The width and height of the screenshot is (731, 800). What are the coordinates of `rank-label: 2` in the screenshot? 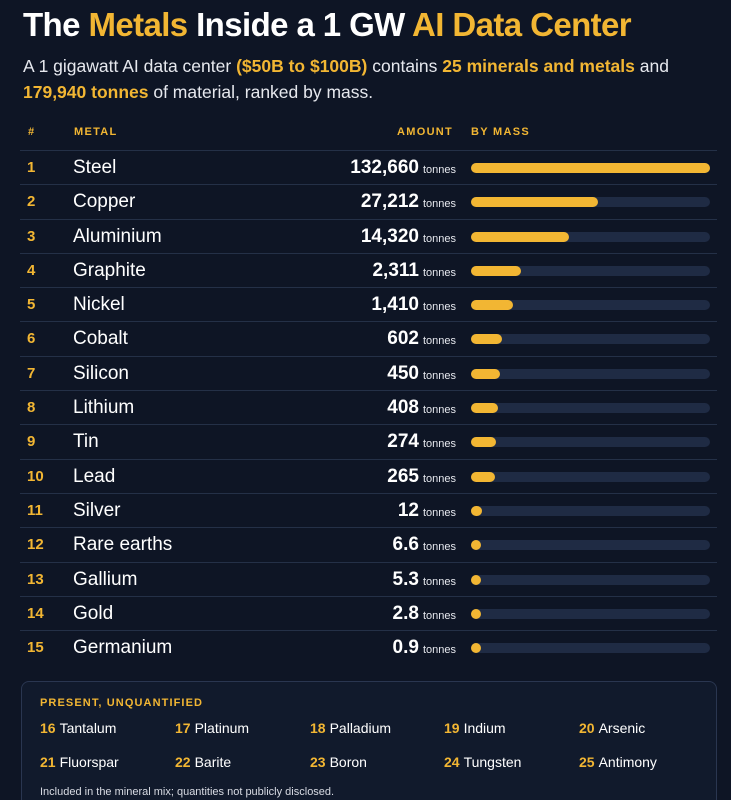 It's located at (31, 202).